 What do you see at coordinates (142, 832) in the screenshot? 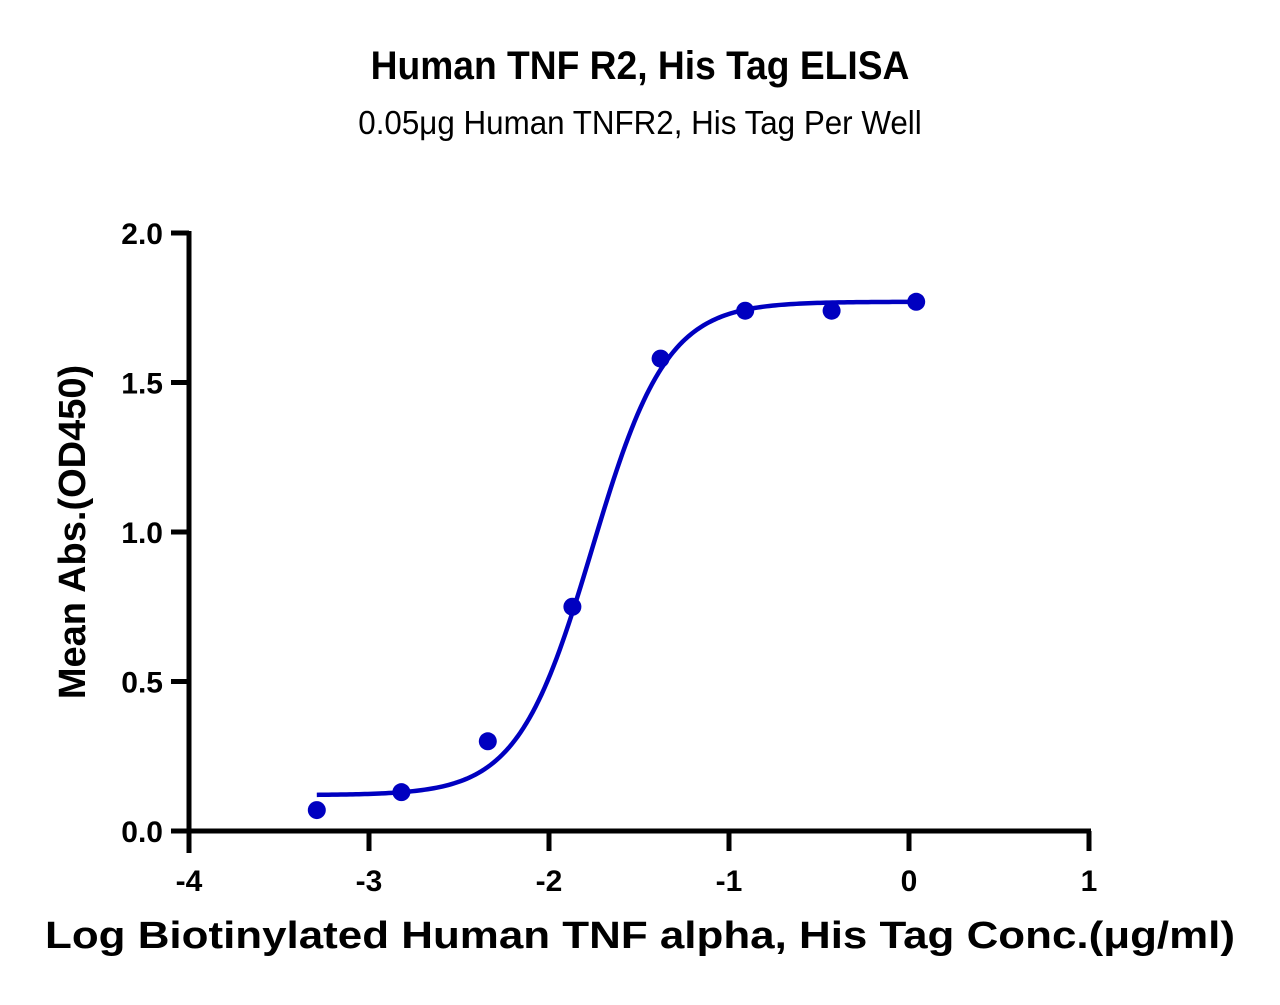
I see `y-tick-label: 0.0` at bounding box center [142, 832].